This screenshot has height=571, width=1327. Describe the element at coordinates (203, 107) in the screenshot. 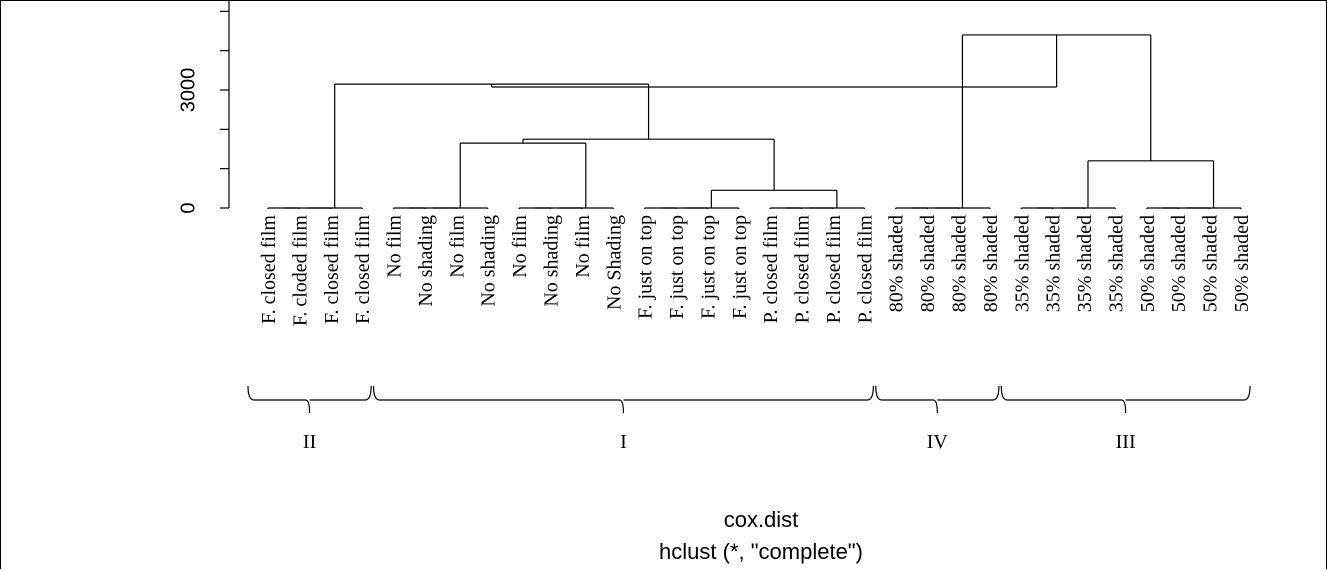

I see `y-axis: 0 3000` at that location.